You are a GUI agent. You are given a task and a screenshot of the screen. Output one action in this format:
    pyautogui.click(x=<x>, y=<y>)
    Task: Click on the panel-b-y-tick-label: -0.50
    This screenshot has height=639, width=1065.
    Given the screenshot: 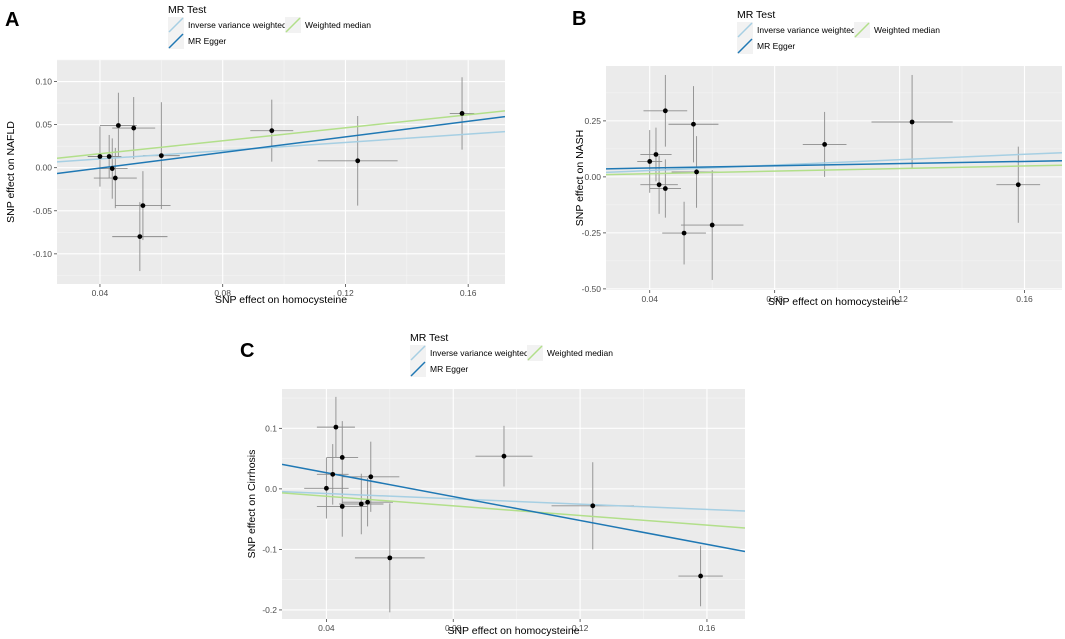 What is the action you would take?
    pyautogui.click(x=592, y=289)
    